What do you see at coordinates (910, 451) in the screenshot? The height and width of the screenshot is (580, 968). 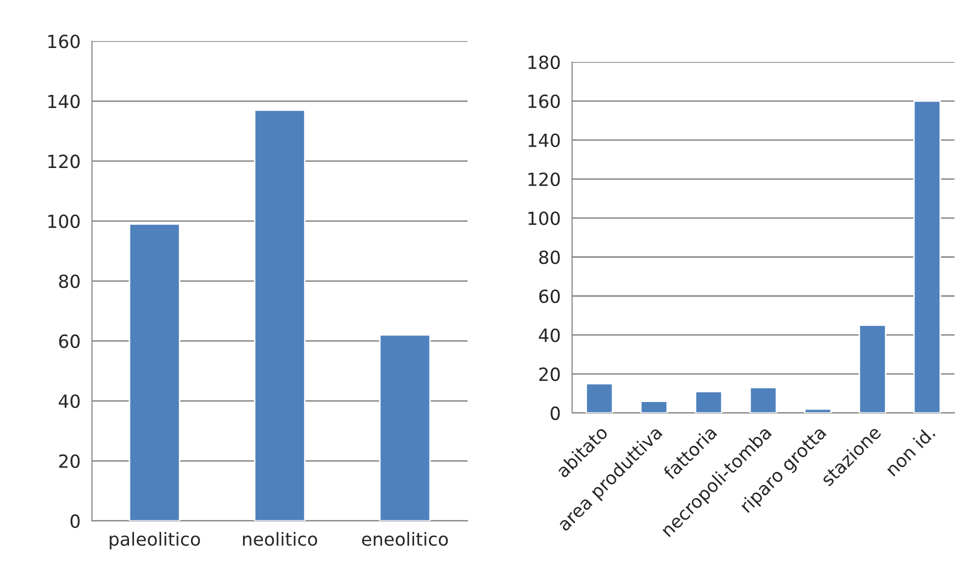 I see `x-tick-label: non id.` at bounding box center [910, 451].